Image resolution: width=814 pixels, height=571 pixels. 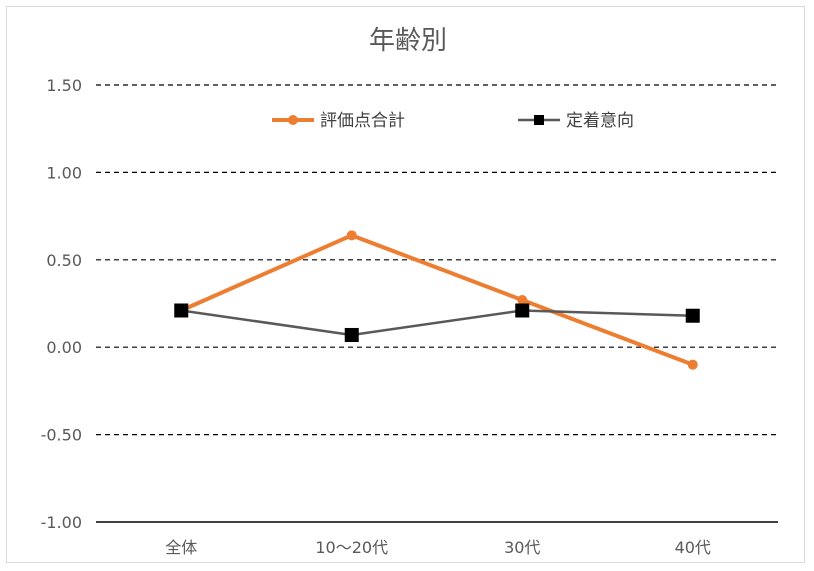 I want to click on y-tick-label: 0.50, so click(x=64, y=260).